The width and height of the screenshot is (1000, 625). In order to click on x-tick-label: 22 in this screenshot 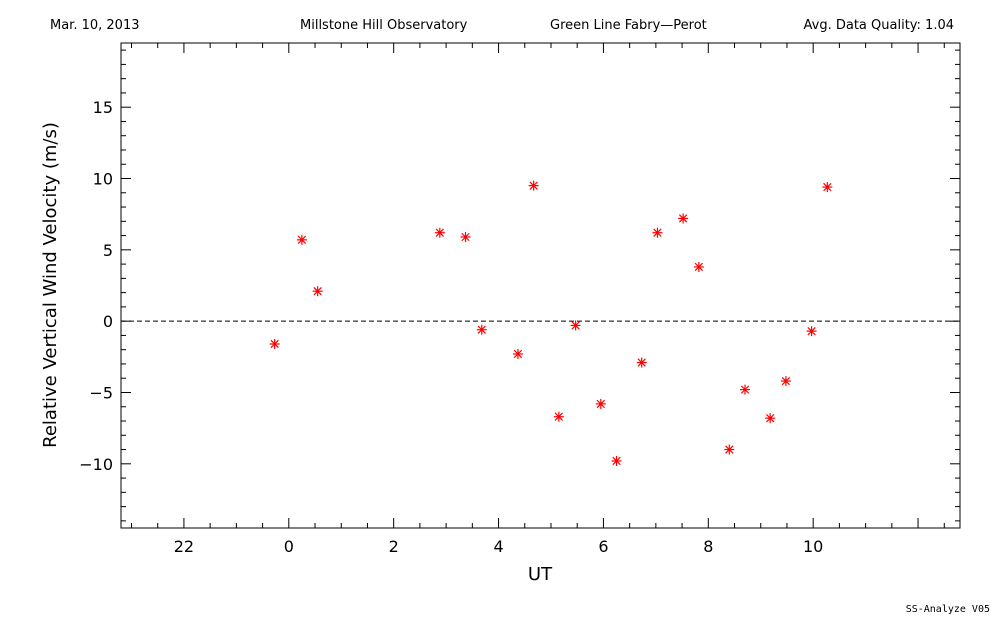, I will do `click(184, 546)`.